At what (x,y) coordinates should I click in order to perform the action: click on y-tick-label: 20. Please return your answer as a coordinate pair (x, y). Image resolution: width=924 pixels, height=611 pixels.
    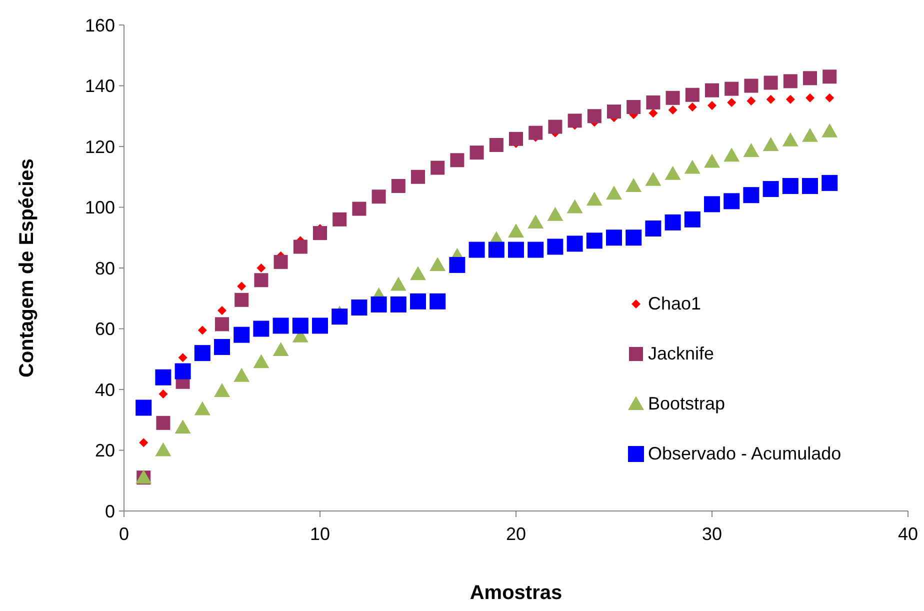
    Looking at the image, I should click on (104, 450).